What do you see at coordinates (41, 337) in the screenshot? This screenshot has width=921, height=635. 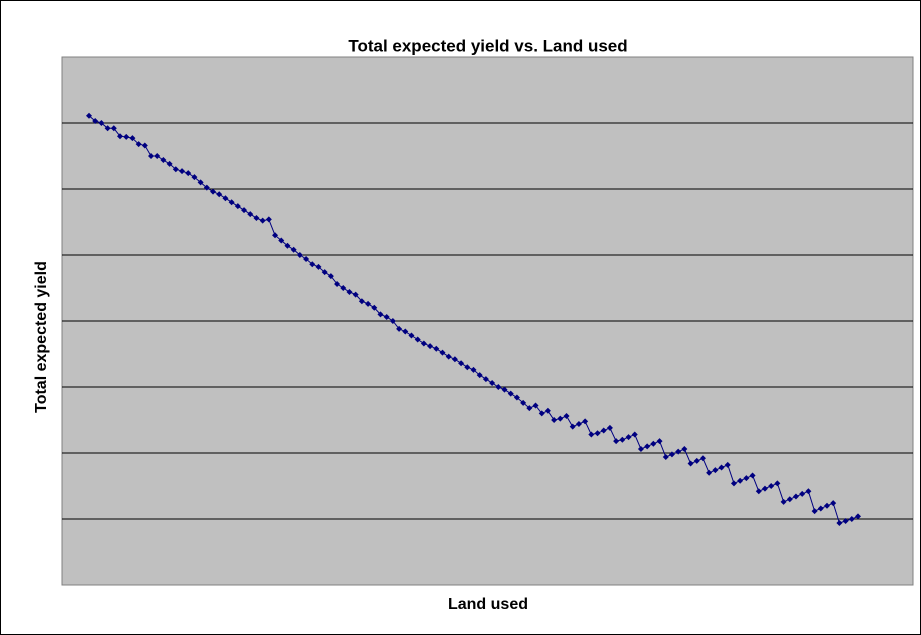 I see `y-axis-label: Total expected yield` at bounding box center [41, 337].